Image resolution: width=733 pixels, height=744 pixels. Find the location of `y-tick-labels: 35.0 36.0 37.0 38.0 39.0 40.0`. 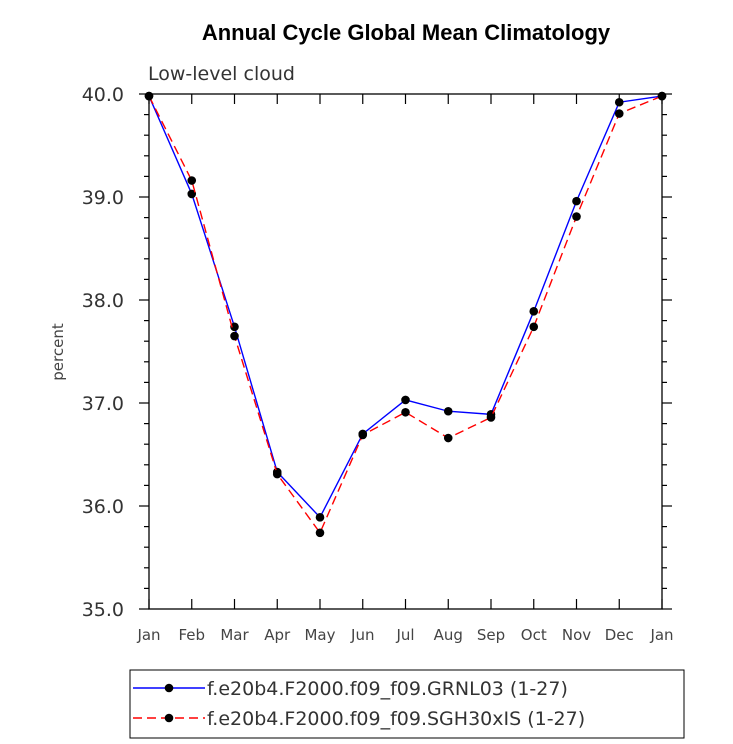

y-tick-labels: 35.0 36.0 37.0 38.0 39.0 40.0 is located at coordinates (103, 352).